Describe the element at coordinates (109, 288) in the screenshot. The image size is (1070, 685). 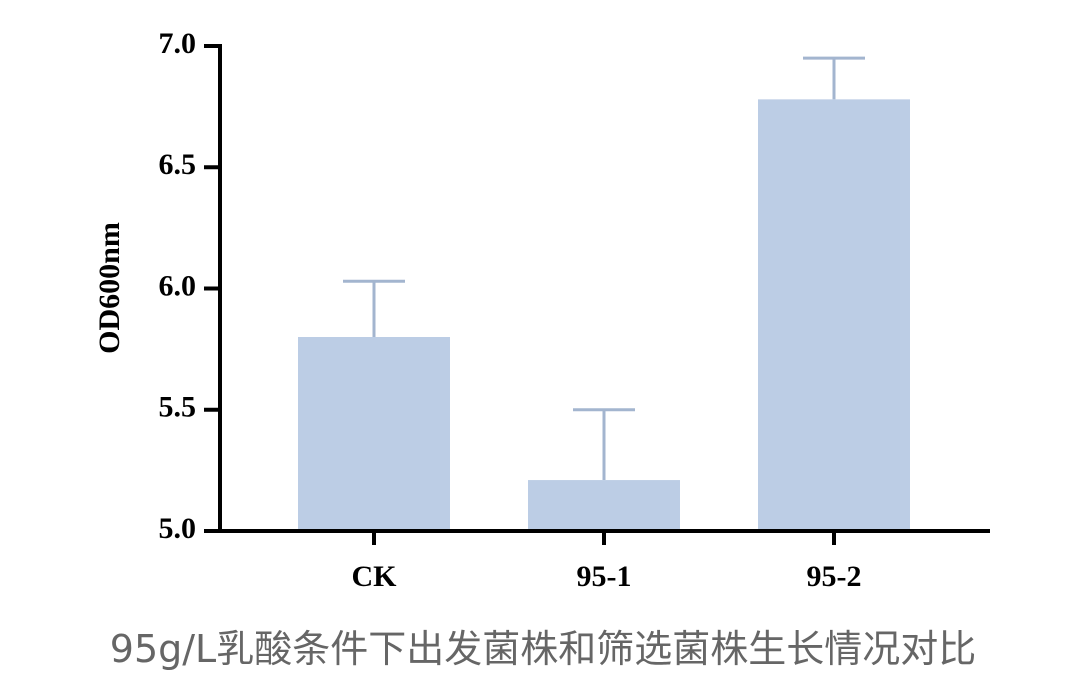
I see `y-axis-label: OD600nm` at that location.